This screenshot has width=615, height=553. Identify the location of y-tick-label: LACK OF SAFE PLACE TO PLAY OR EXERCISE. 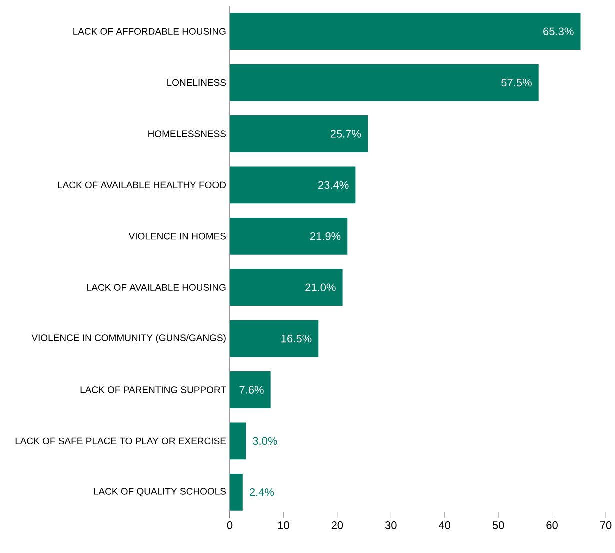
(121, 441).